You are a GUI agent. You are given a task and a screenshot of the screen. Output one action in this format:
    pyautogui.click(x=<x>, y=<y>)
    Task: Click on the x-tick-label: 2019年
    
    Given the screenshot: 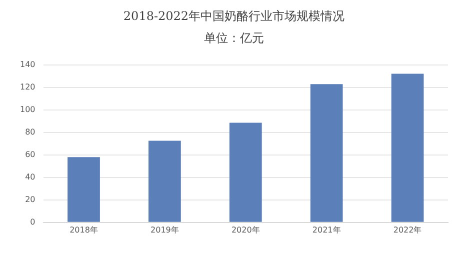 What is the action you would take?
    pyautogui.click(x=164, y=229)
    